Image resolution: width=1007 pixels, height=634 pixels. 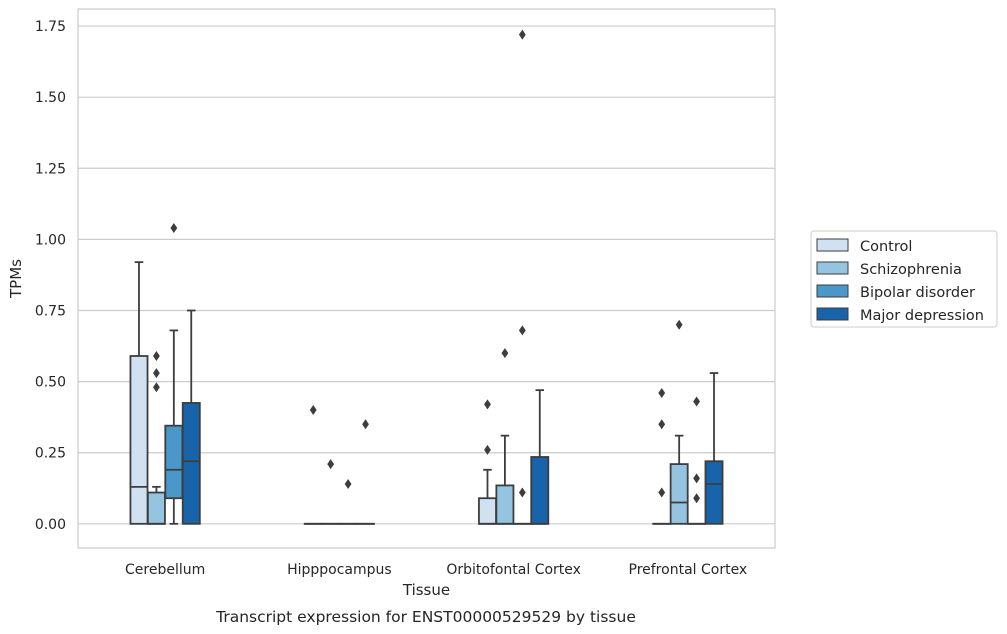 What do you see at coordinates (50, 240) in the screenshot?
I see `y-tick-label: 1.00` at bounding box center [50, 240].